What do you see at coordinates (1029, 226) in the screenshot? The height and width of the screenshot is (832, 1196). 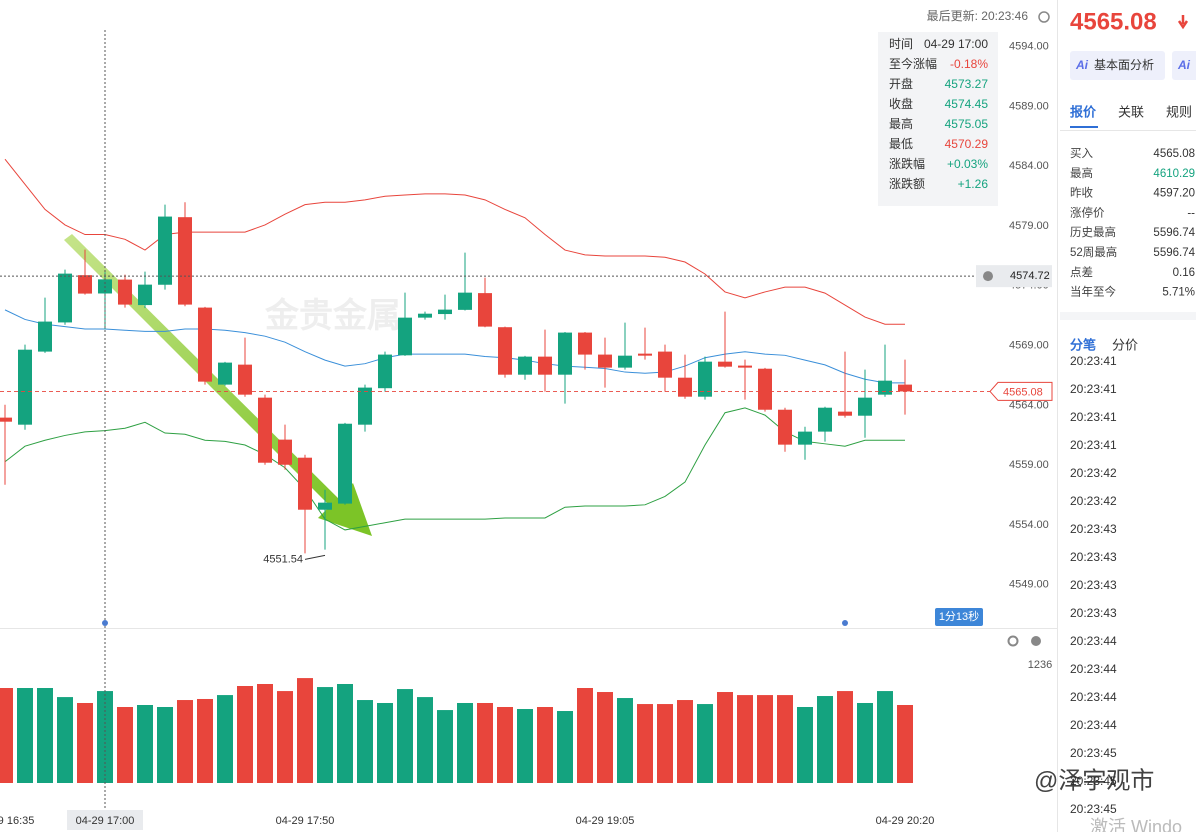 I see `y-tick-label: 4579.00` at bounding box center [1029, 226].